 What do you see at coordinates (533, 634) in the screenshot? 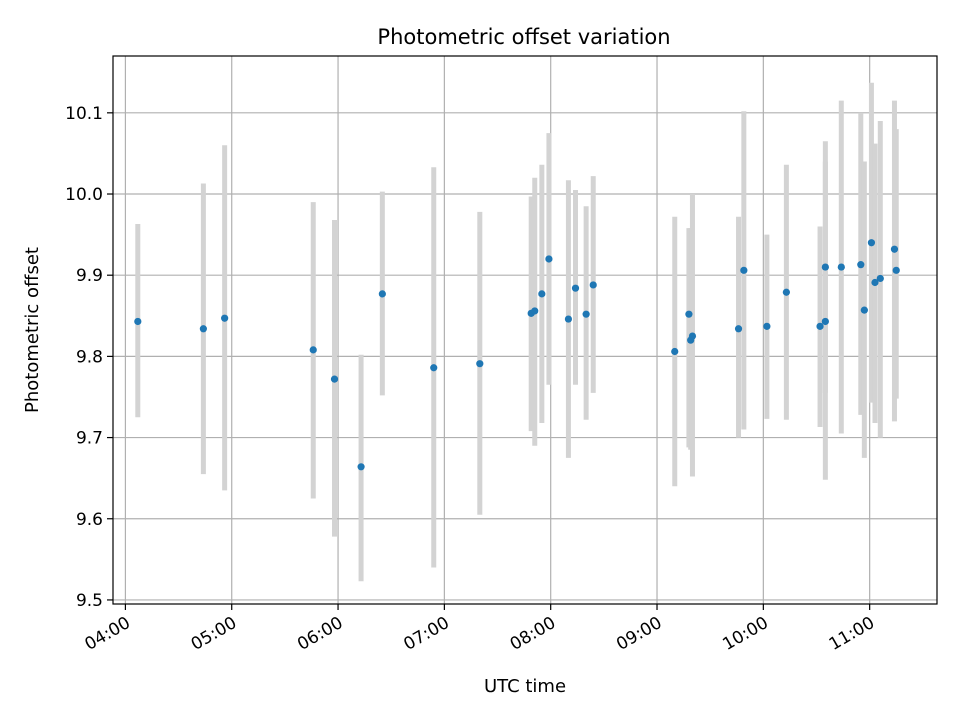
I see `x-tick-label: 08:00` at bounding box center [533, 634].